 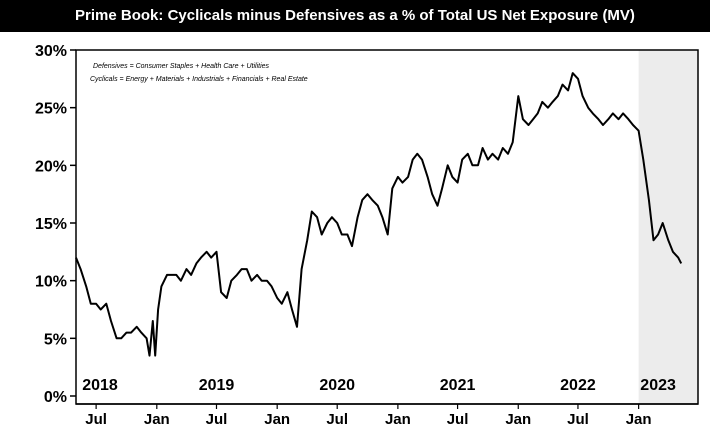 I want to click on shaded-region-2023, so click(x=668, y=227).